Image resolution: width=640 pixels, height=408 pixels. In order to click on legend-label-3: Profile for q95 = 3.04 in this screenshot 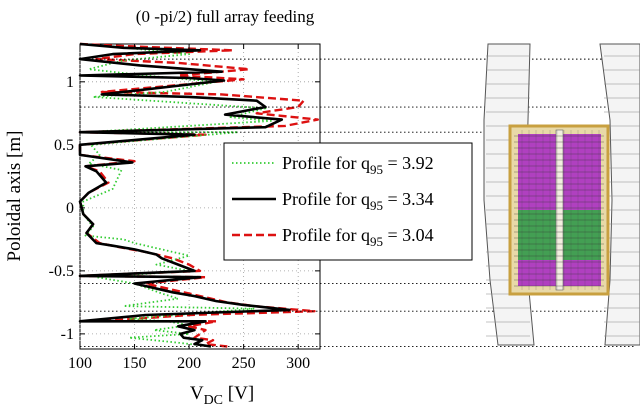, I will do `click(358, 237)`.